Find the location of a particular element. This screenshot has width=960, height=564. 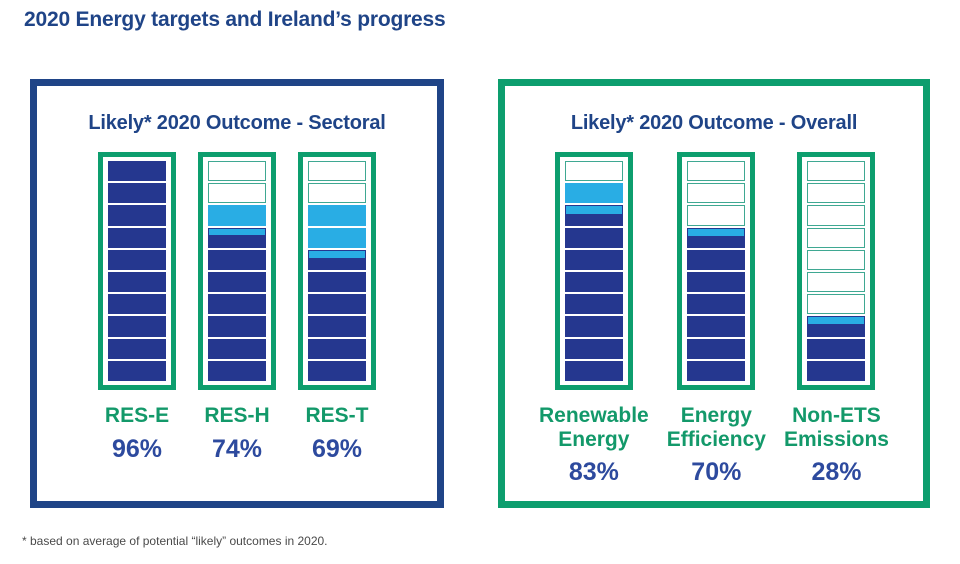

panel-overall-heading: Likely* 2020 Outcome - Overall is located at coordinates (714, 123).